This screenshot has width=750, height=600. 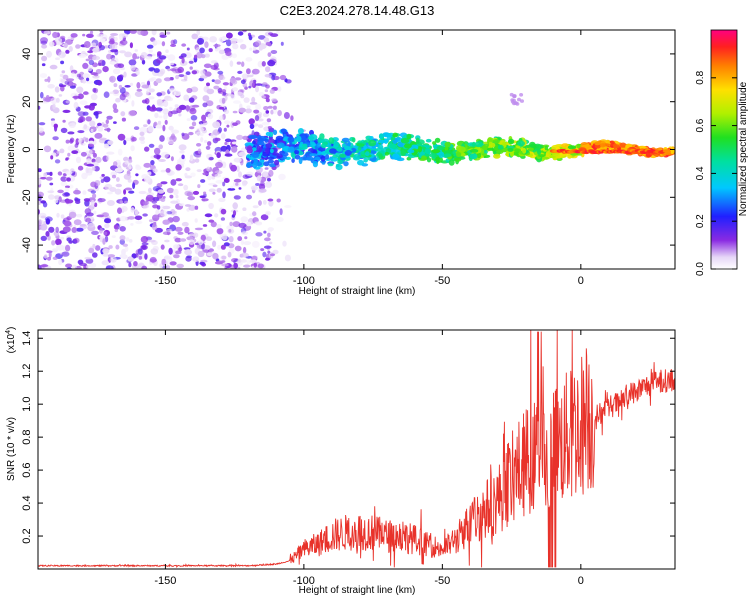 What do you see at coordinates (27, 371) in the screenshot?
I see `y-tick-label: 1.2` at bounding box center [27, 371].